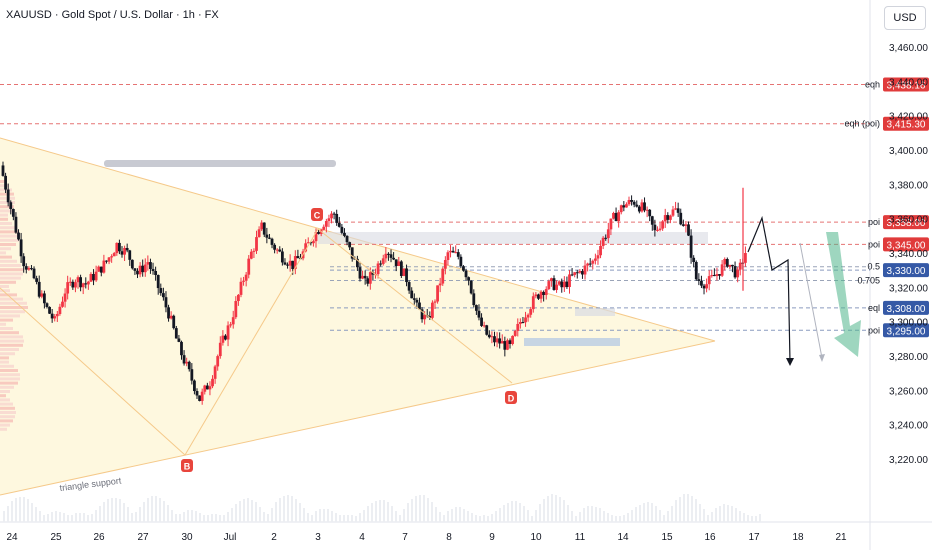 The image size is (932, 550). Describe the element at coordinates (362, 537) in the screenshot. I see `x-tick-label: 4` at that location.